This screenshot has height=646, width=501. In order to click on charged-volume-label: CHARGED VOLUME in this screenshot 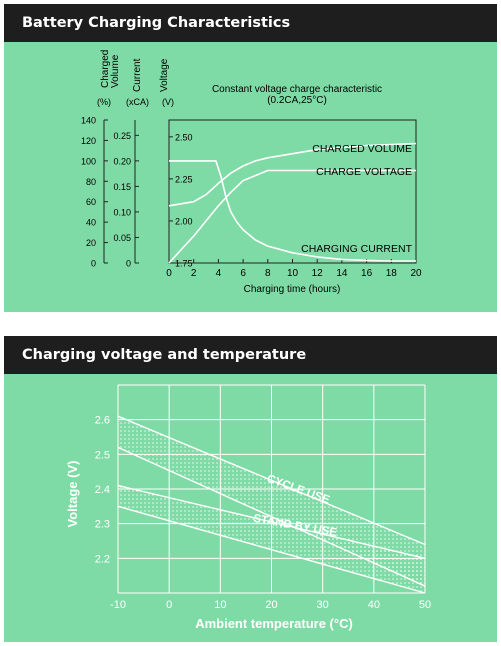, I will do `click(362, 149)`.